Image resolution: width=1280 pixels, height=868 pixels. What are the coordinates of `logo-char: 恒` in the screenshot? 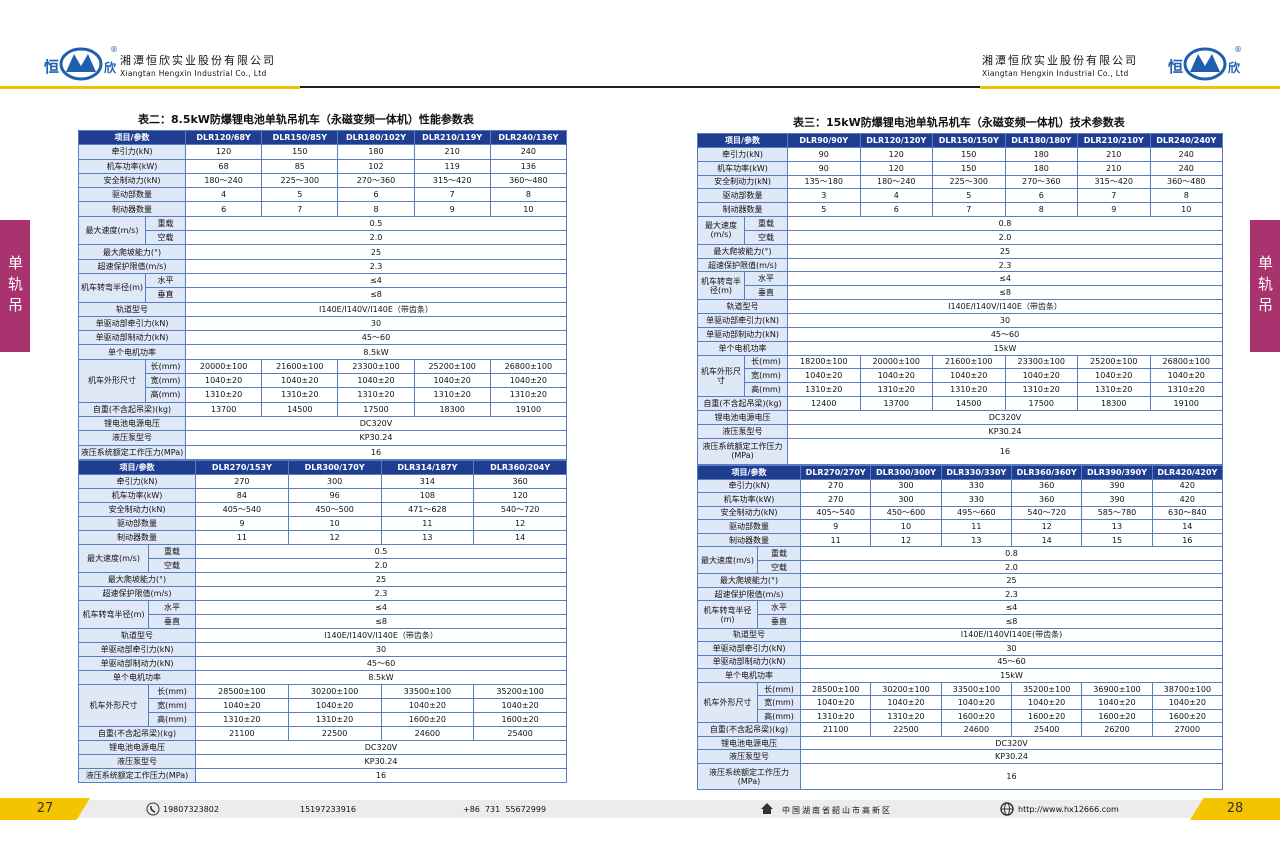 It's located at (51, 67).